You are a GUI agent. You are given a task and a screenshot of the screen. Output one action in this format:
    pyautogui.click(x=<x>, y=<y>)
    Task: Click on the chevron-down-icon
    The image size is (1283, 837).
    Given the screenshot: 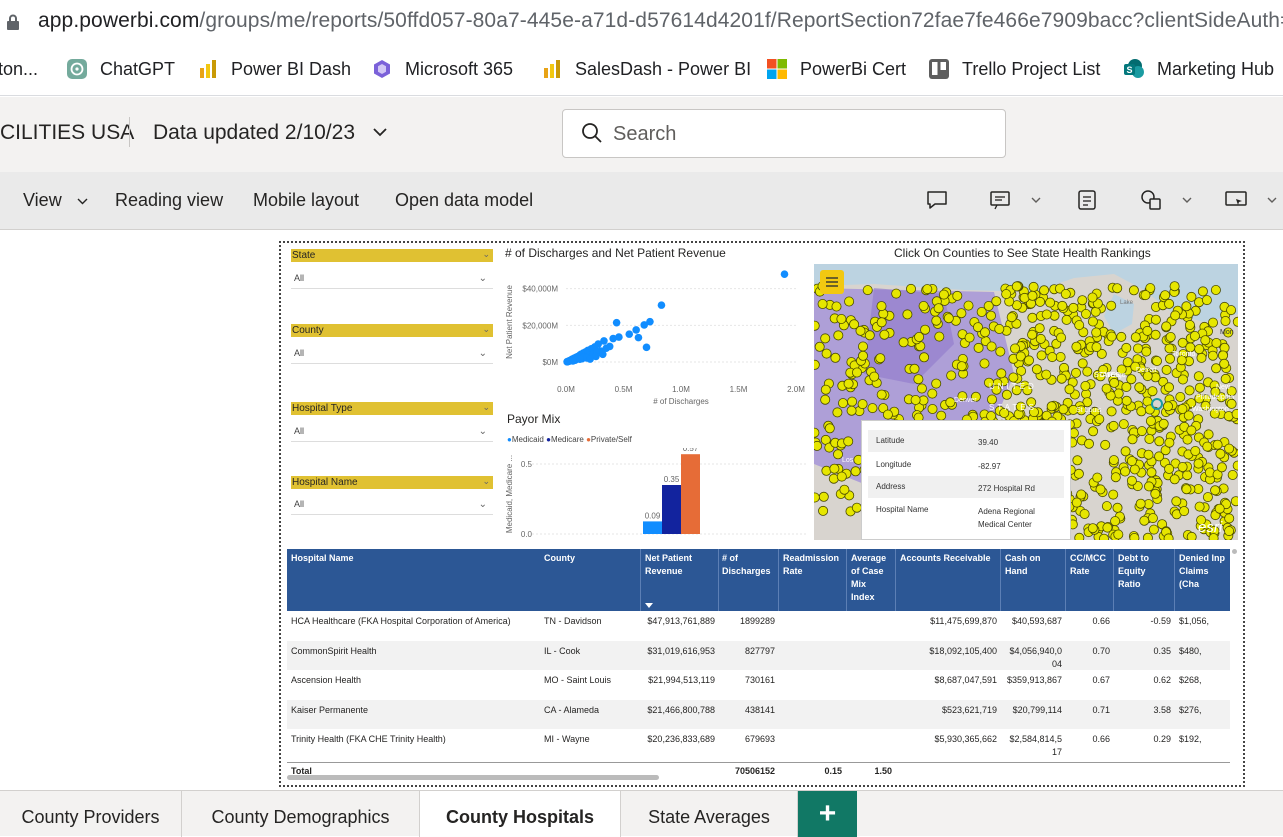 What is the action you would take?
    pyautogui.click(x=1187, y=200)
    